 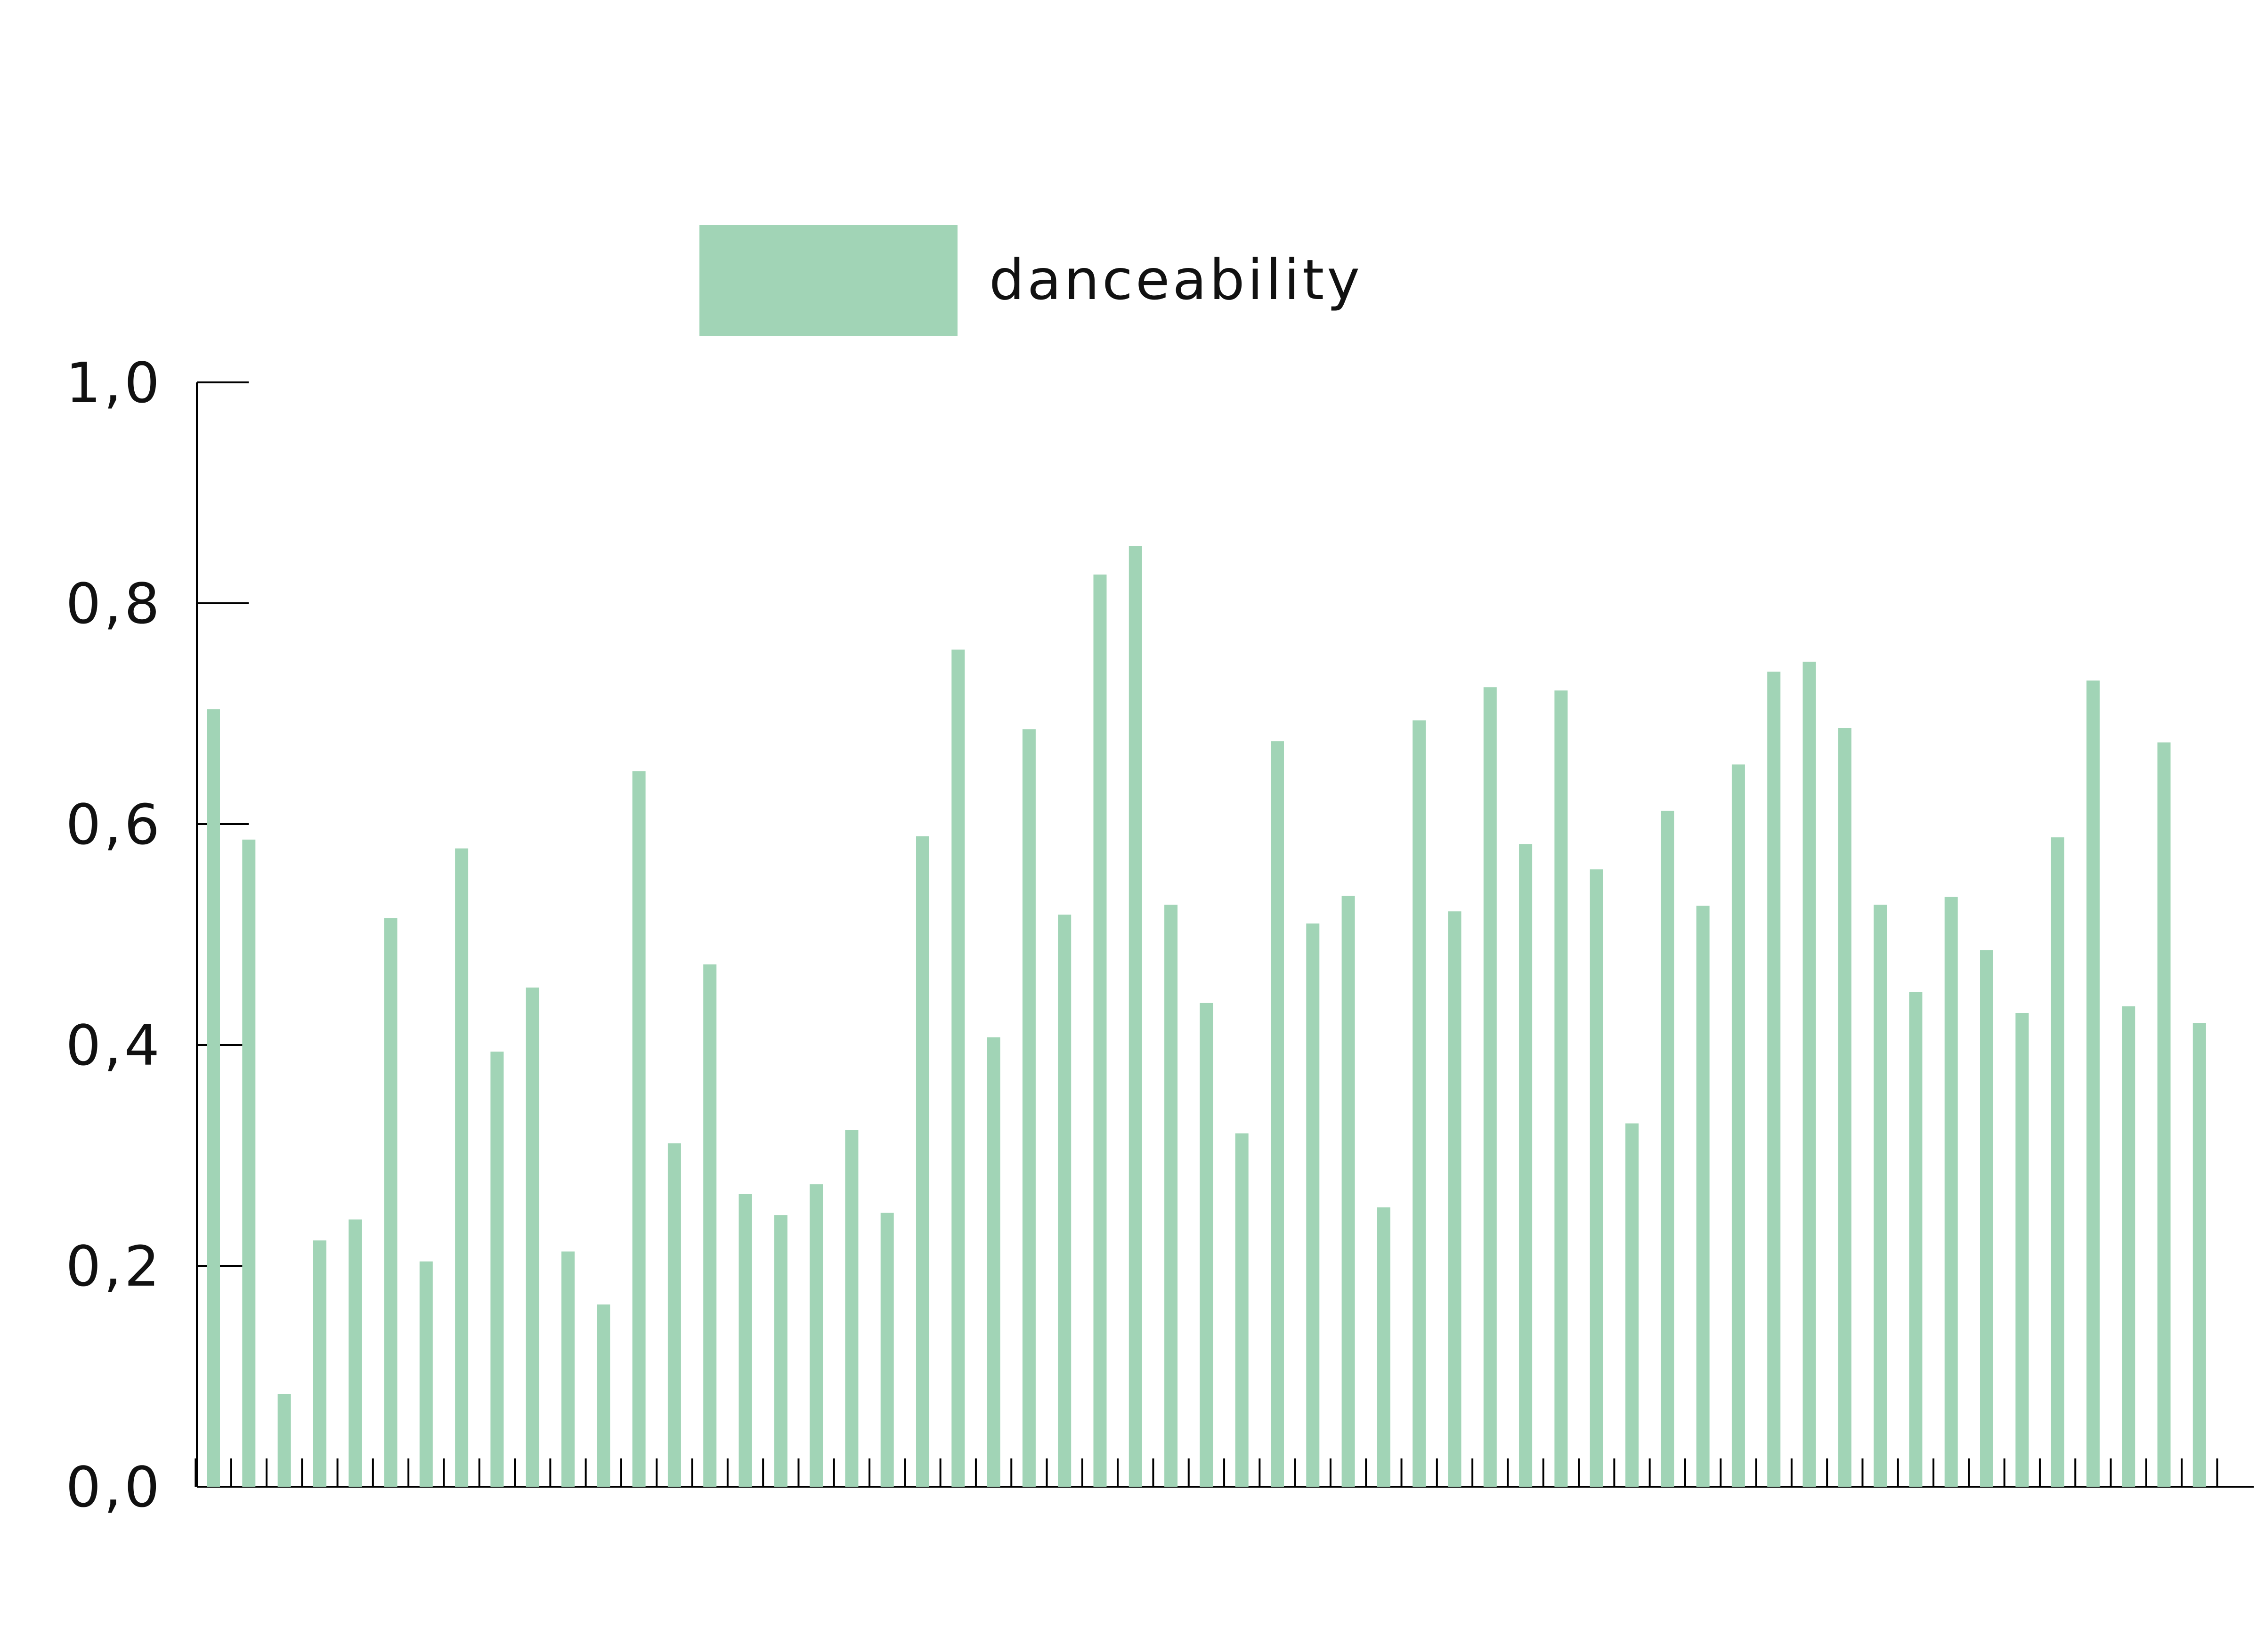 What do you see at coordinates (113, 1487) in the screenshot?
I see `y-tick-label: 0,0` at bounding box center [113, 1487].